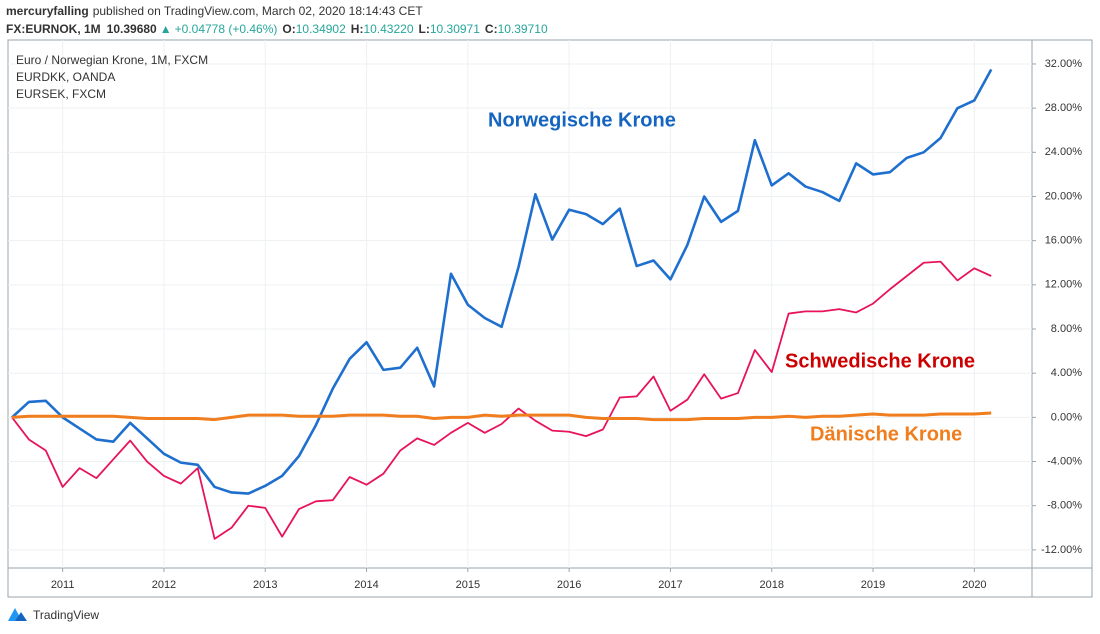 This screenshot has width=1100, height=634. I want to click on last: 10.39680, so click(132, 29).